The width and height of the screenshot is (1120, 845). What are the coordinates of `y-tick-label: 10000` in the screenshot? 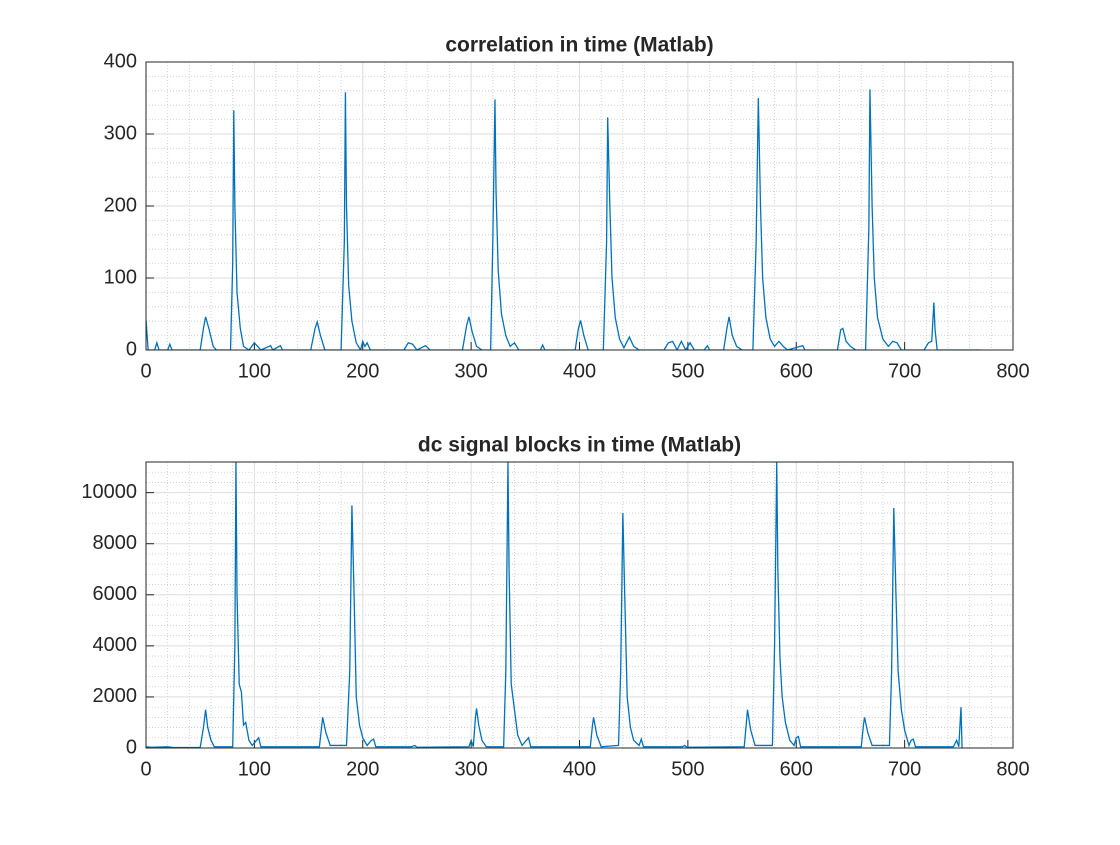 It's located at (109, 492).